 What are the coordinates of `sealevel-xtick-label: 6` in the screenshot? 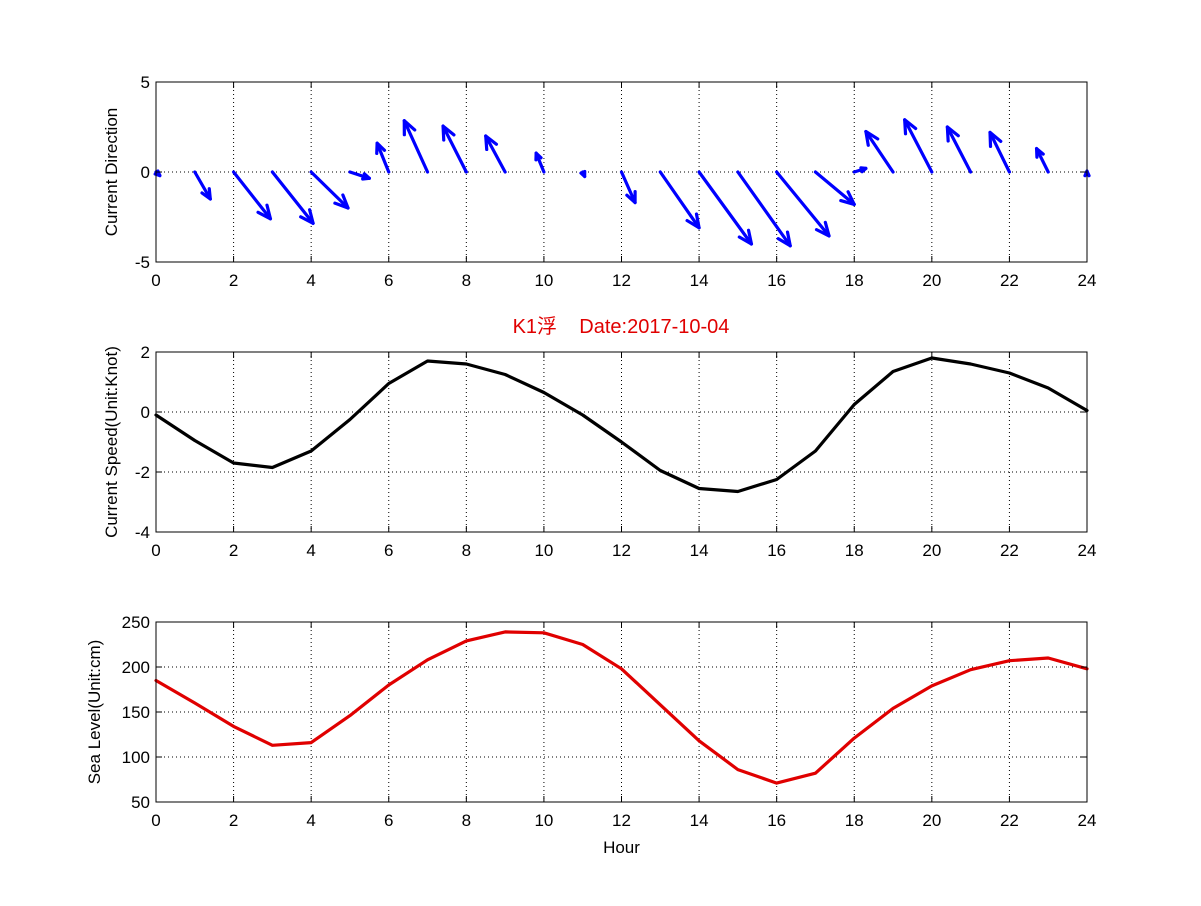 It's located at (388, 820).